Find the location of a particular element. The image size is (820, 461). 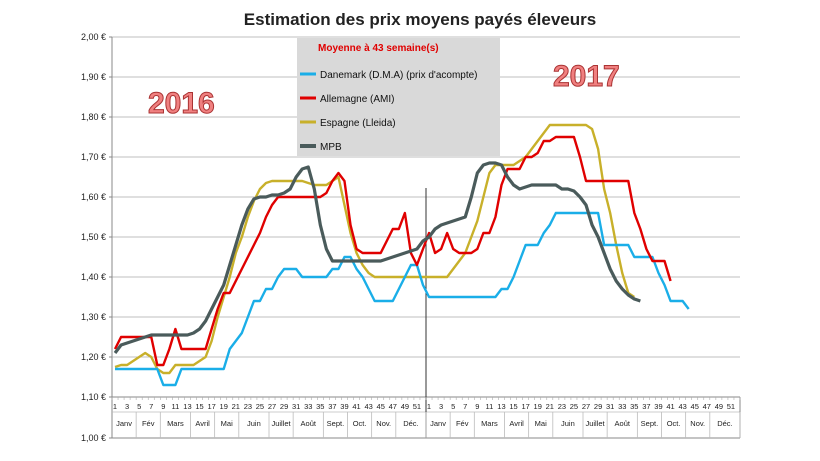

y-tick-label: 1,10 € is located at coordinates (93, 397).